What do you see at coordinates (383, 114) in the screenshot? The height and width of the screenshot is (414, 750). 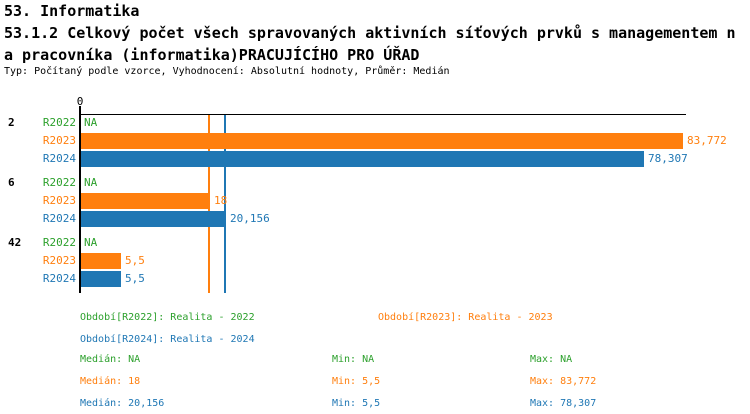 I see `x-axis-line` at bounding box center [383, 114].